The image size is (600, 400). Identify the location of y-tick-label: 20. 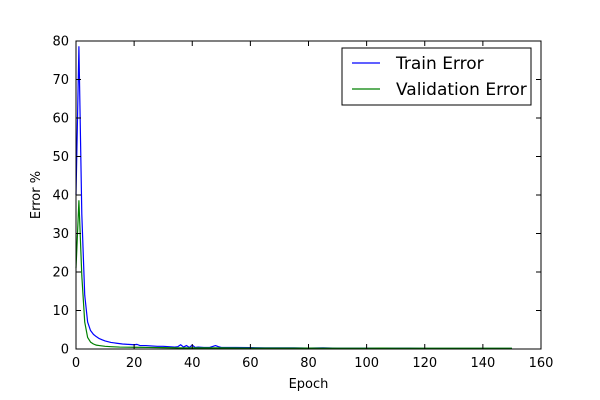
(60, 273).